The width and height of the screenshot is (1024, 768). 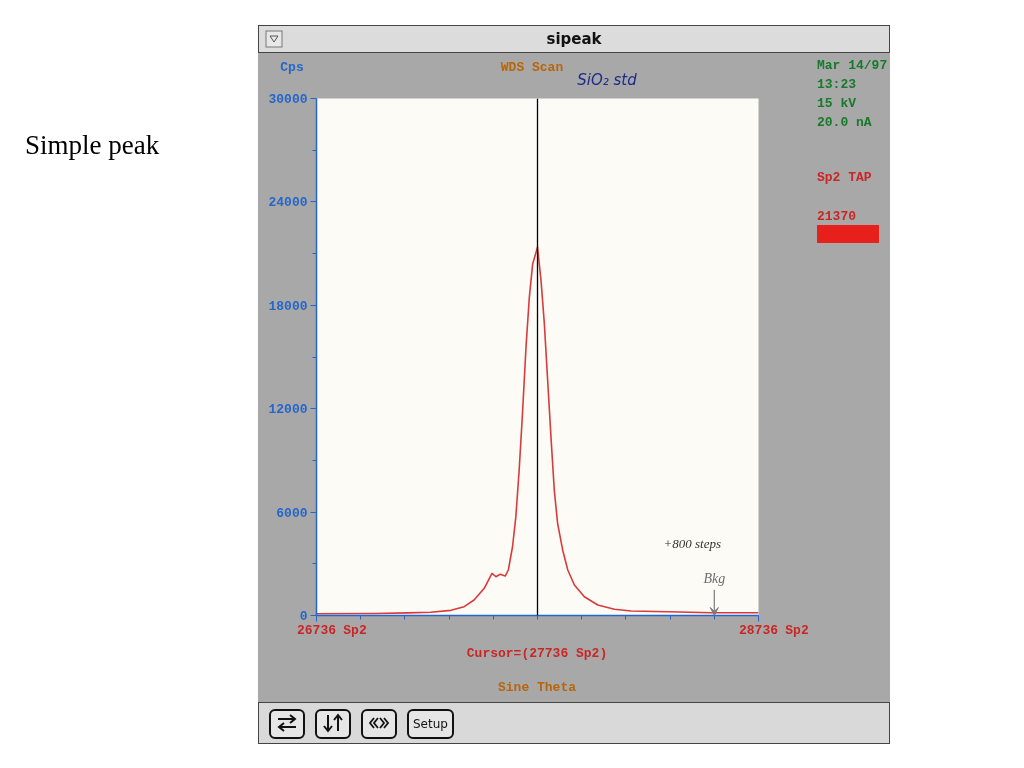 What do you see at coordinates (852, 66) in the screenshot?
I see `text: Mar 14/97` at bounding box center [852, 66].